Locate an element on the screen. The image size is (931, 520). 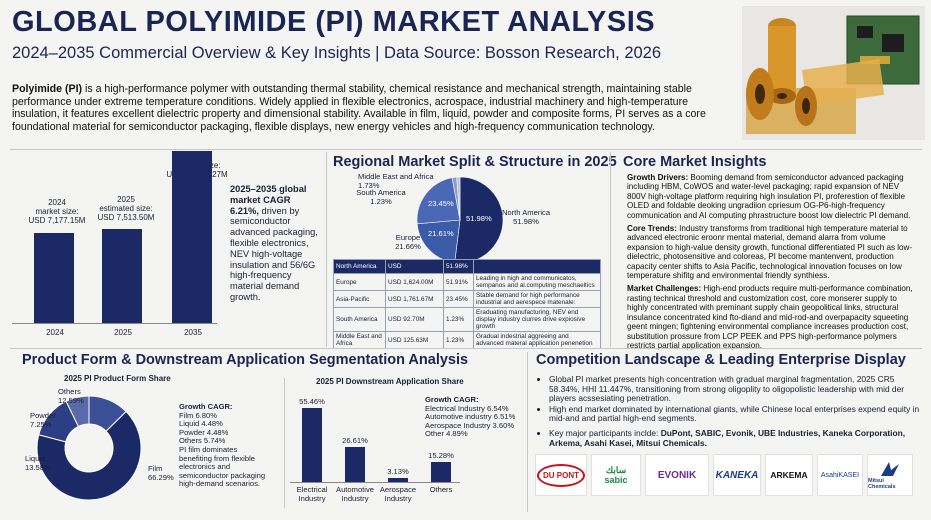
slice-label-eu: 21.61% is located at coordinates (441, 233).